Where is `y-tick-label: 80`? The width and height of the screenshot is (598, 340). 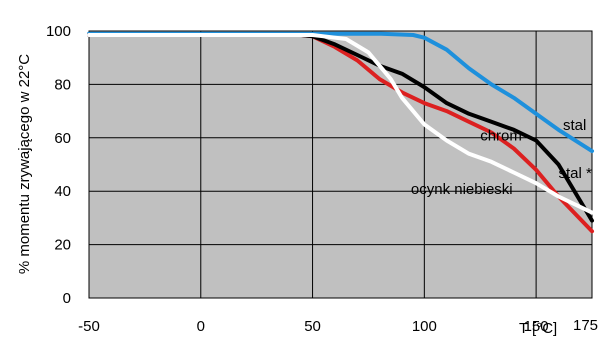
y-tick-label: 80 is located at coordinates (62, 84).